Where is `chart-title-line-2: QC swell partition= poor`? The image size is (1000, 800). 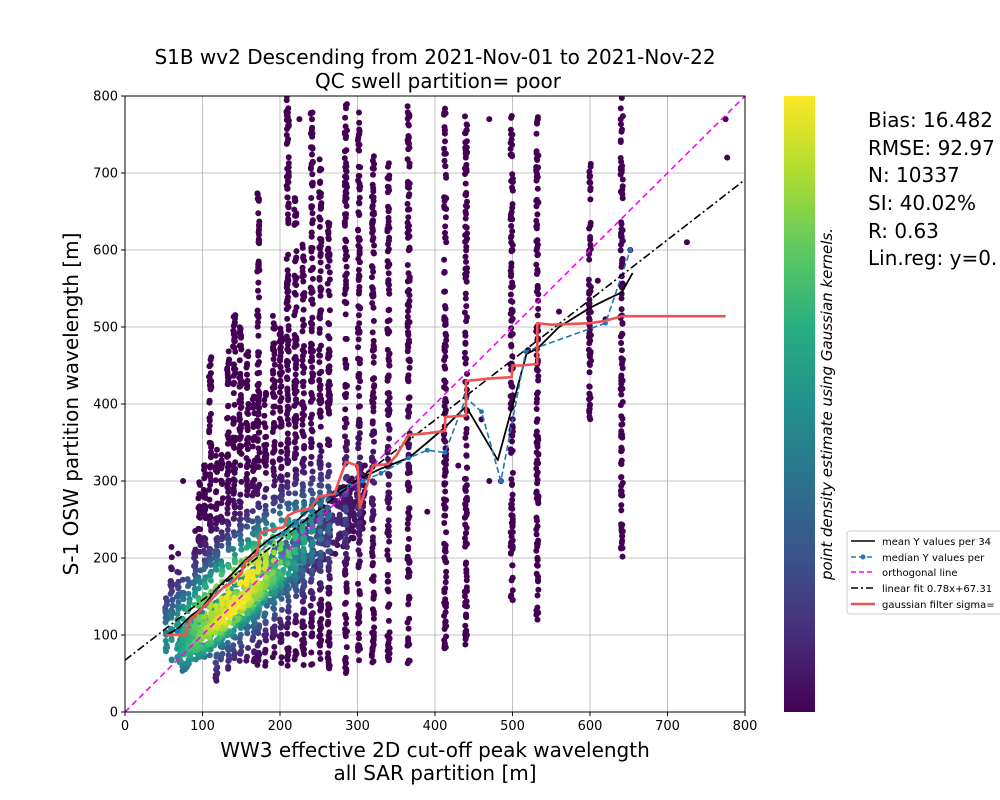
chart-title-line-2: QC swell partition= poor is located at coordinates (438, 81).